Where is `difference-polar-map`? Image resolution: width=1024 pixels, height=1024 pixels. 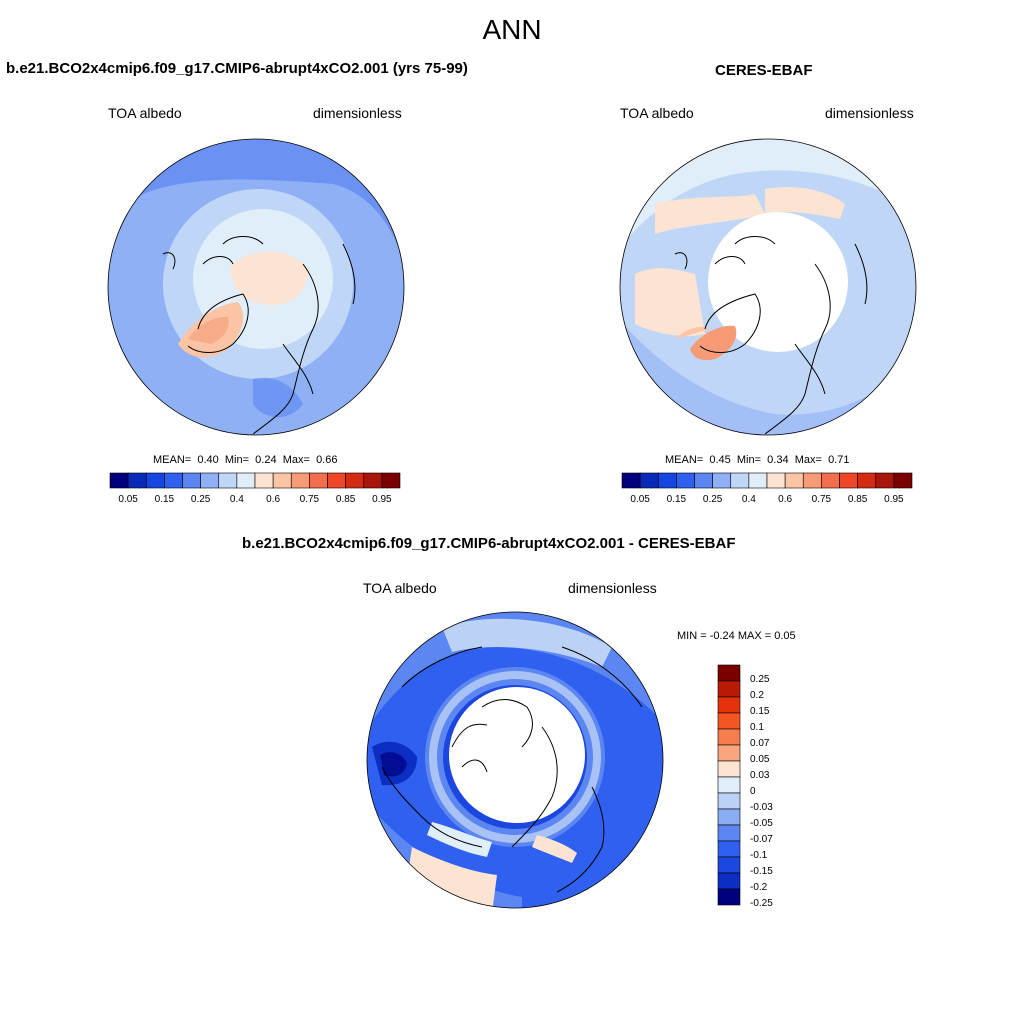 difference-polar-map is located at coordinates (515, 760).